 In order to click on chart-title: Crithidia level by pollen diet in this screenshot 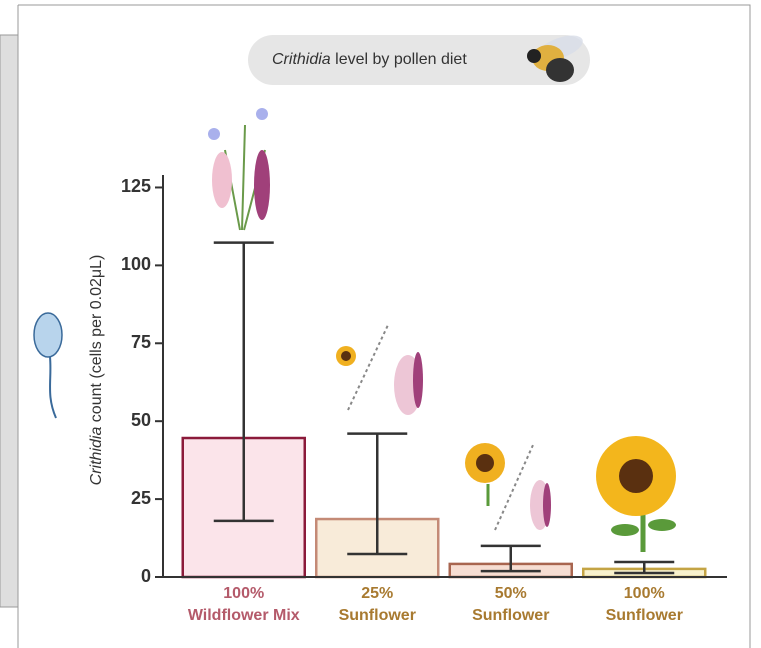, I will do `click(369, 59)`.